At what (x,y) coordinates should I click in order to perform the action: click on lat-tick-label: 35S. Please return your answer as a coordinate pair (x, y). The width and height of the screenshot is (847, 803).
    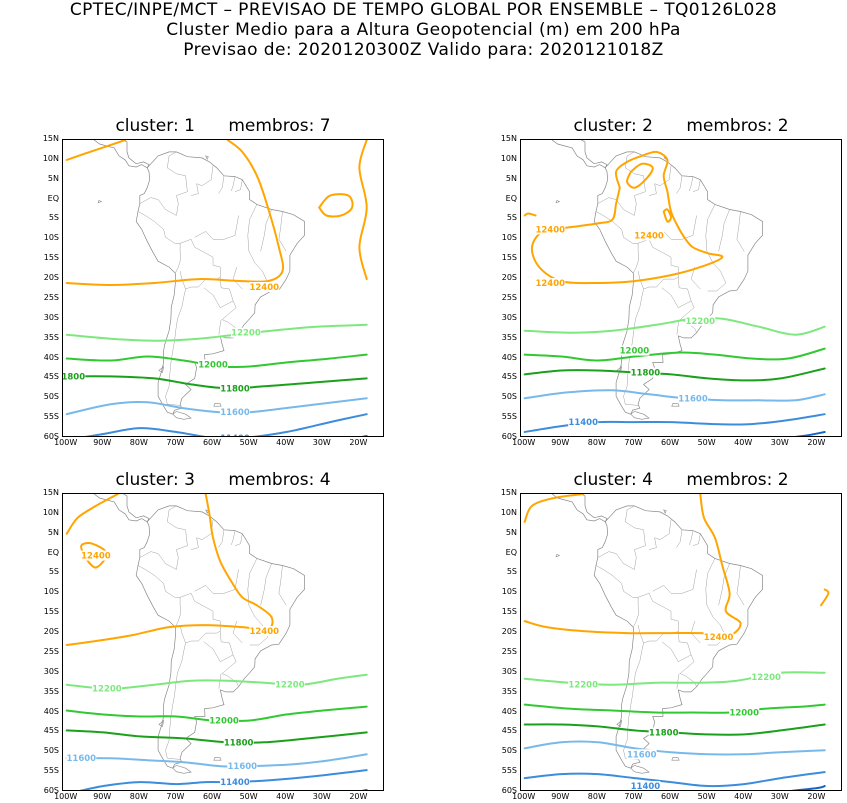
    Looking at the image, I should click on (509, 337).